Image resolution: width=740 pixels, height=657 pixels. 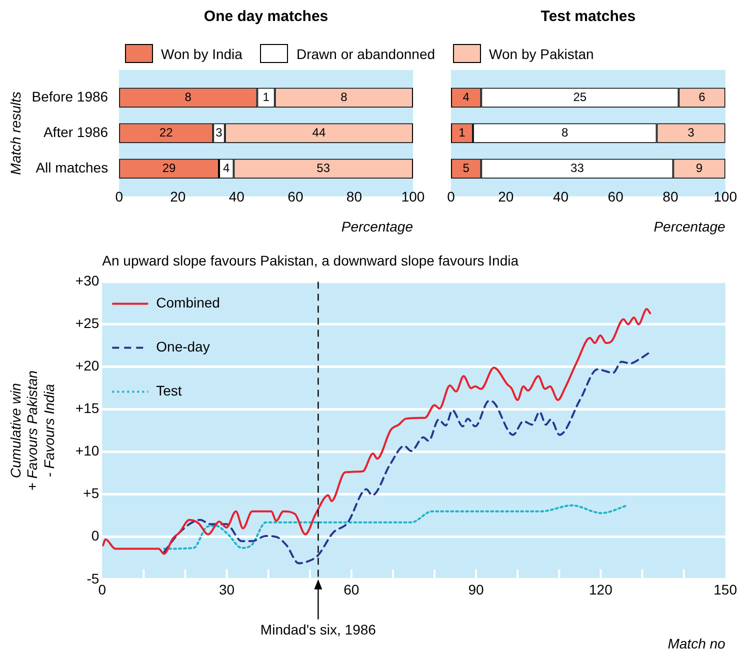 What do you see at coordinates (577, 167) in the screenshot?
I see `annotation: 33` at bounding box center [577, 167].